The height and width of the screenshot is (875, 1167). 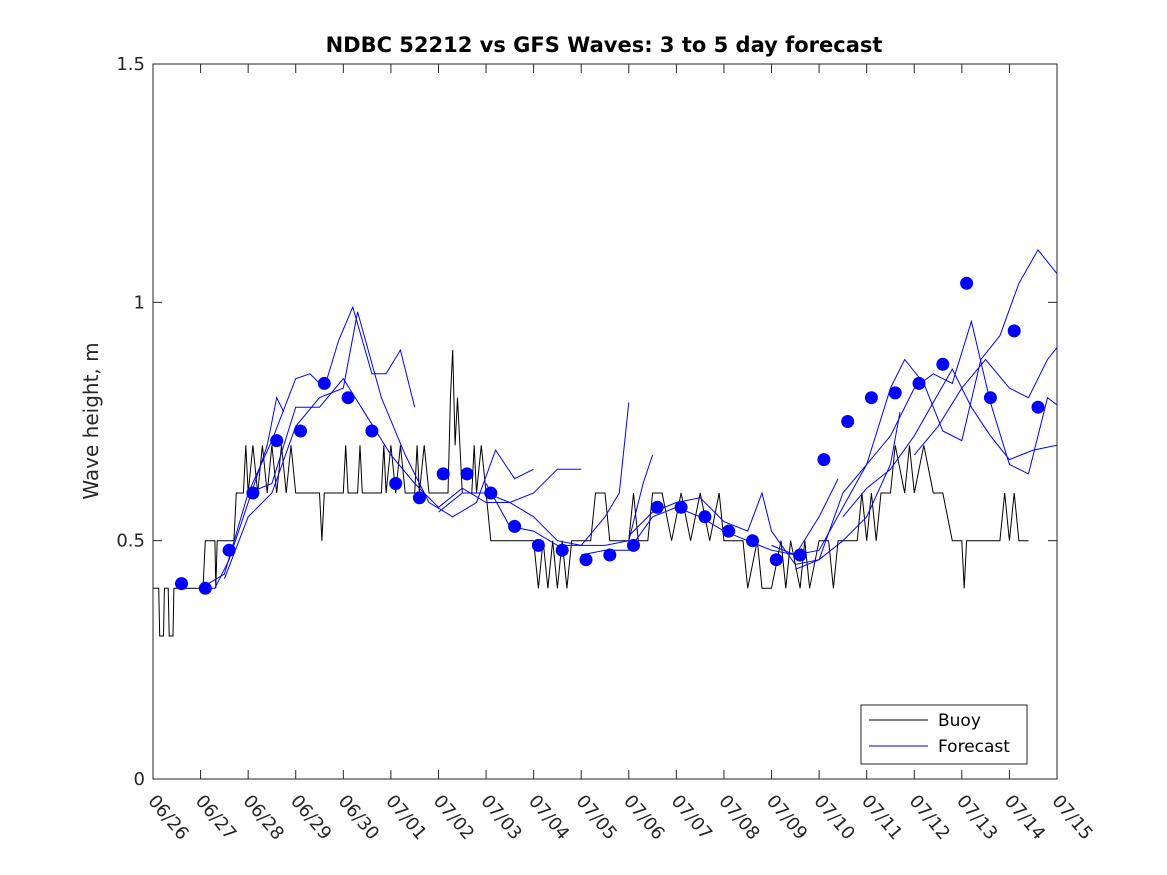 What do you see at coordinates (91, 420) in the screenshot?
I see `y-axis-label: Wave height, m` at bounding box center [91, 420].